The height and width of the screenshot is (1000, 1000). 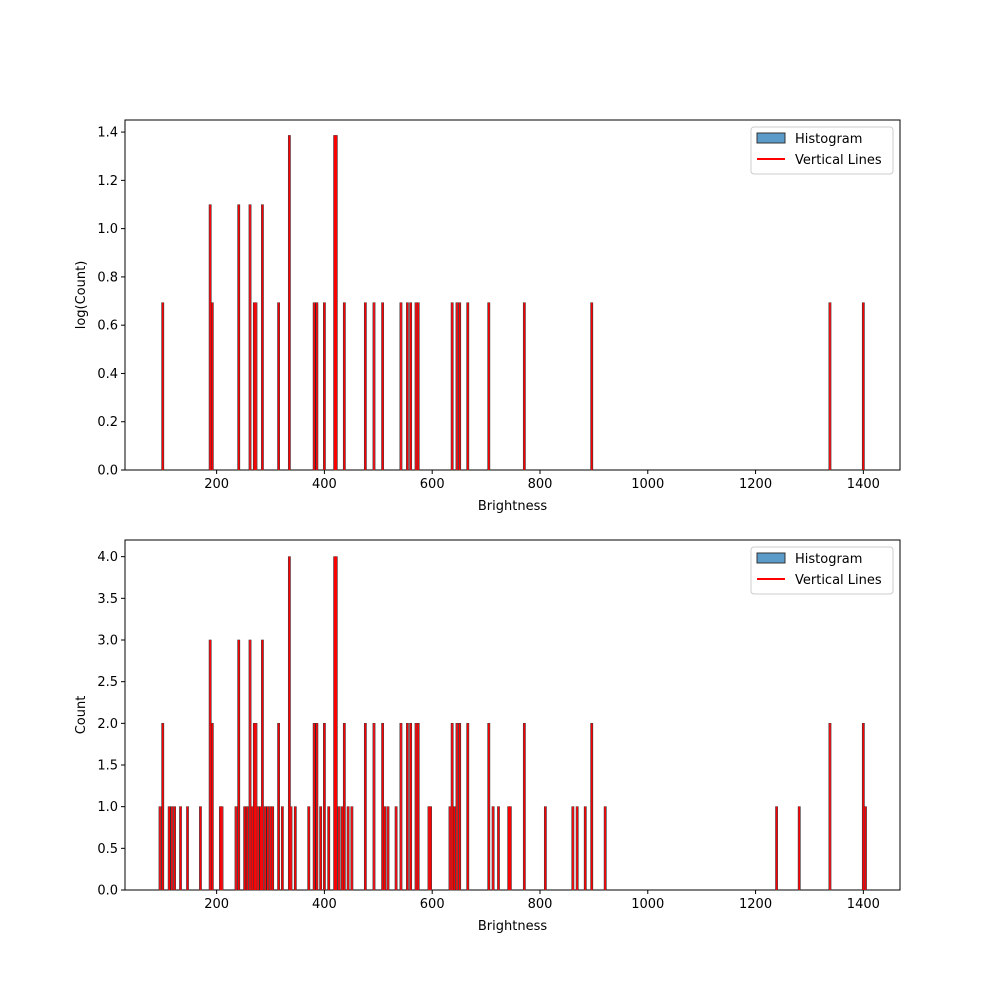 I want to click on y-tick-label: 0.5, so click(x=107, y=849).